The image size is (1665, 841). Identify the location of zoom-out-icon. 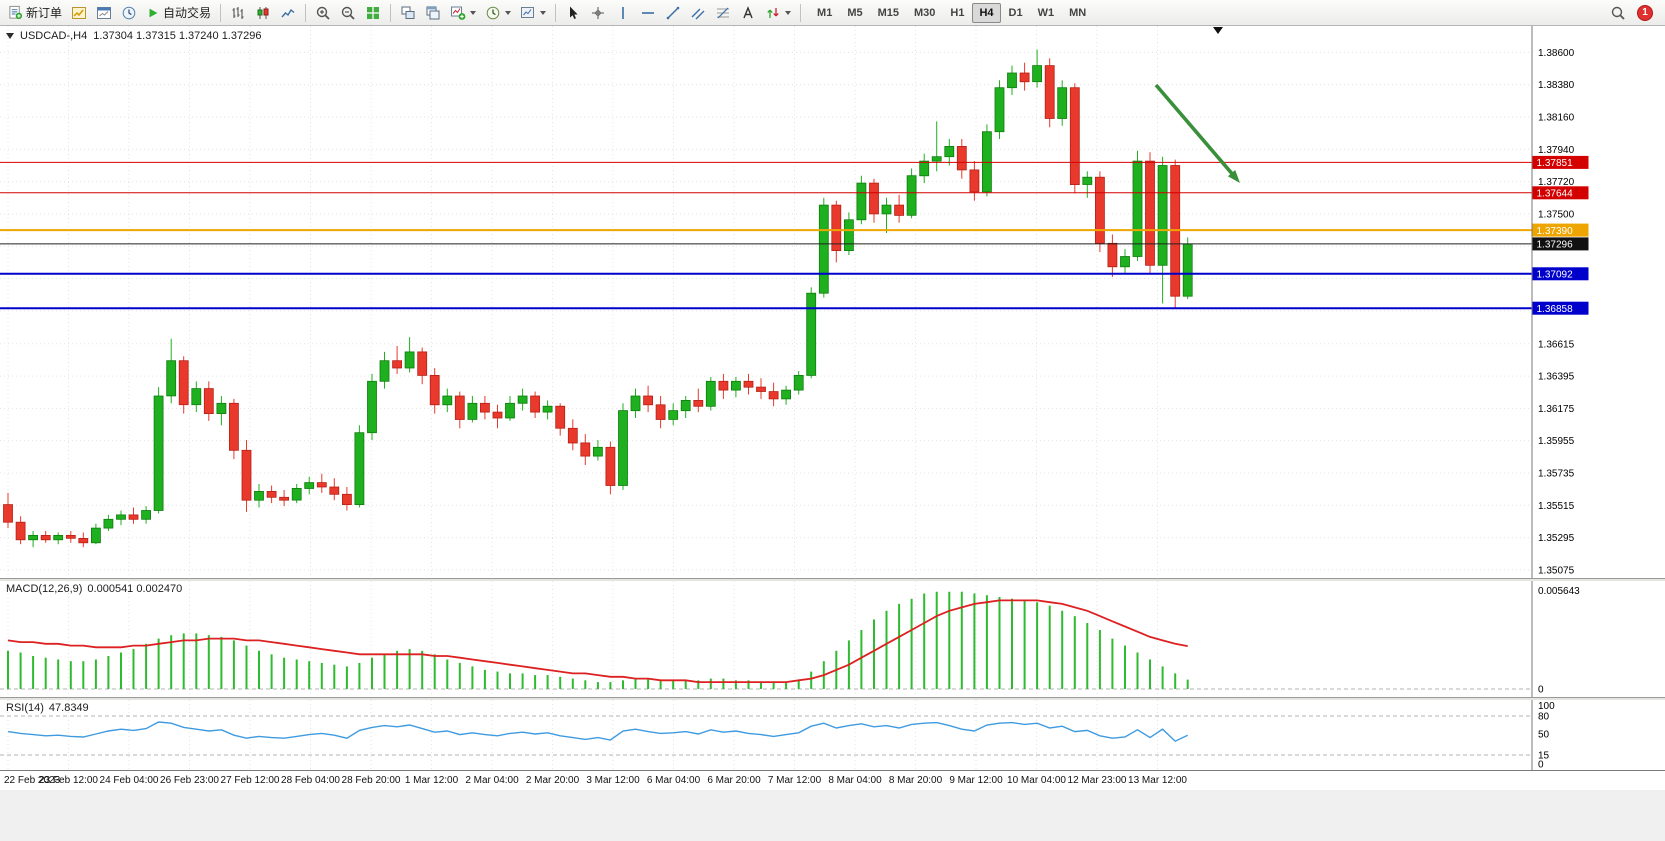
(348, 13).